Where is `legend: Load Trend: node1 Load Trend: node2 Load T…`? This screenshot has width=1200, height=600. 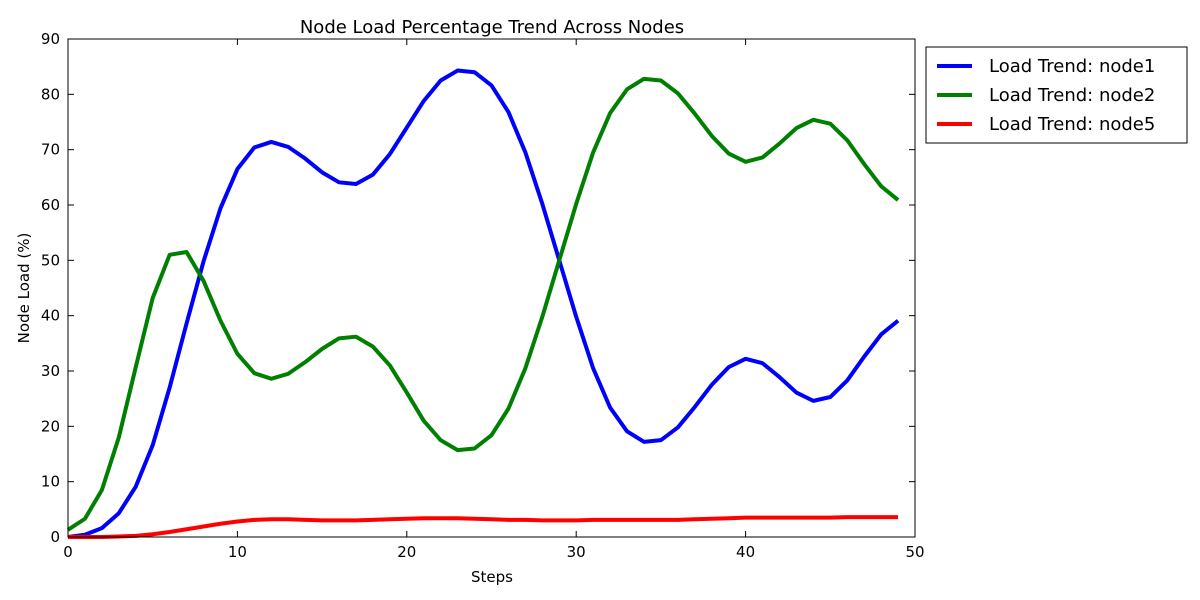 legend: Load Trend: node1 Load Trend: node2 Load T… is located at coordinates (1056, 95).